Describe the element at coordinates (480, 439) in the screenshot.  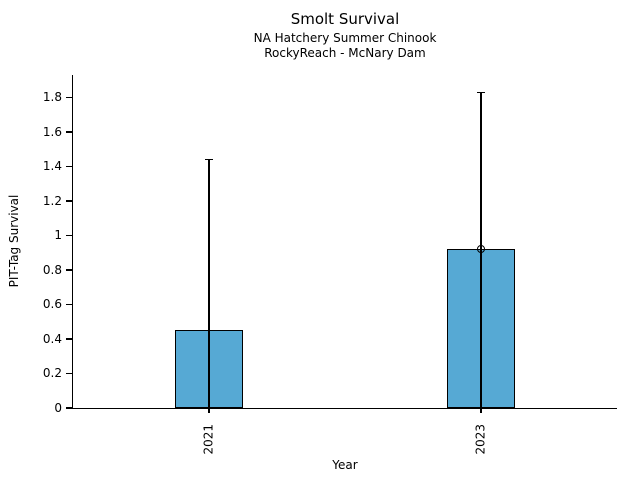
I see `x-tick-label-2023: 2023` at that location.